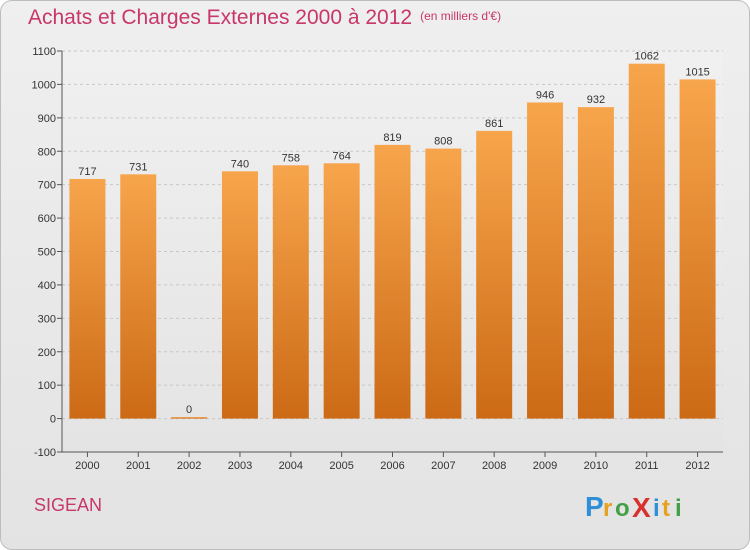 The width and height of the screenshot is (750, 550). Describe the element at coordinates (47, 219) in the screenshot. I see `y-tick-label: 600` at that location.